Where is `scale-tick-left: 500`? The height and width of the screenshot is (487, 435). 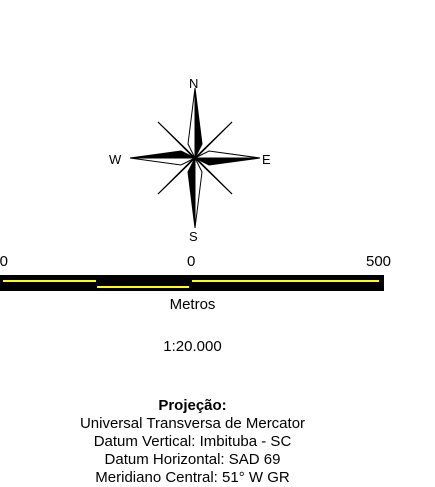
scale-tick-left: 500 is located at coordinates (4, 261).